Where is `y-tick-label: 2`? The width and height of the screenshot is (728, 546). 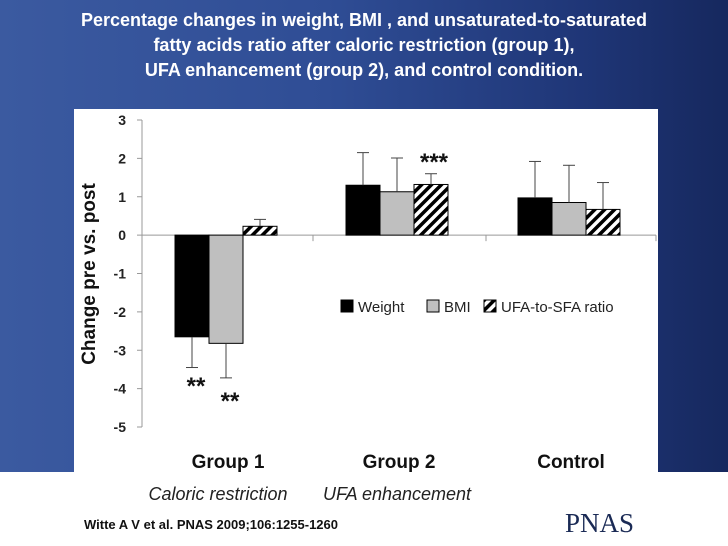 y-tick-label: 2 is located at coordinates (122, 158).